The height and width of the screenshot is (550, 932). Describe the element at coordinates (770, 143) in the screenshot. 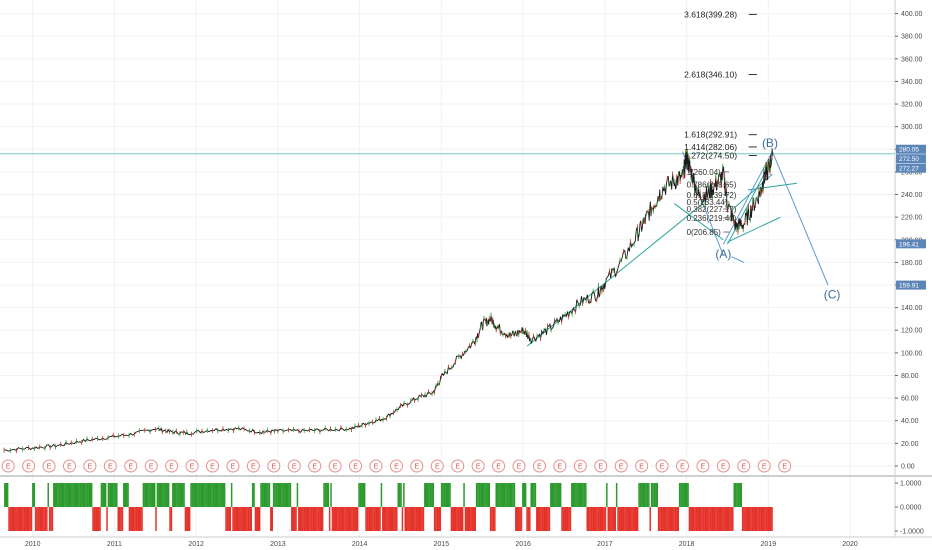

I see `wave-label: (B)` at that location.